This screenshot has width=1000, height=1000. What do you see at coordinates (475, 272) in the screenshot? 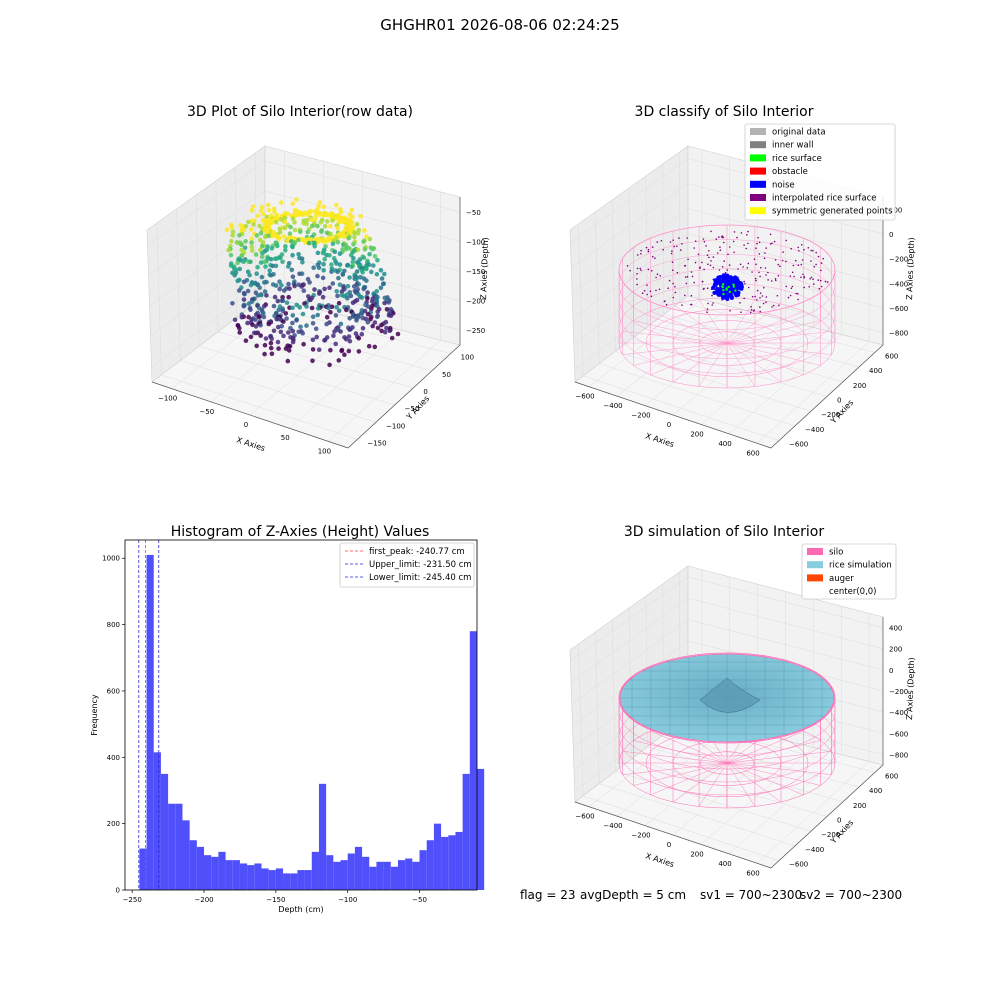
I see `z-tick-label: −150` at bounding box center [475, 272].